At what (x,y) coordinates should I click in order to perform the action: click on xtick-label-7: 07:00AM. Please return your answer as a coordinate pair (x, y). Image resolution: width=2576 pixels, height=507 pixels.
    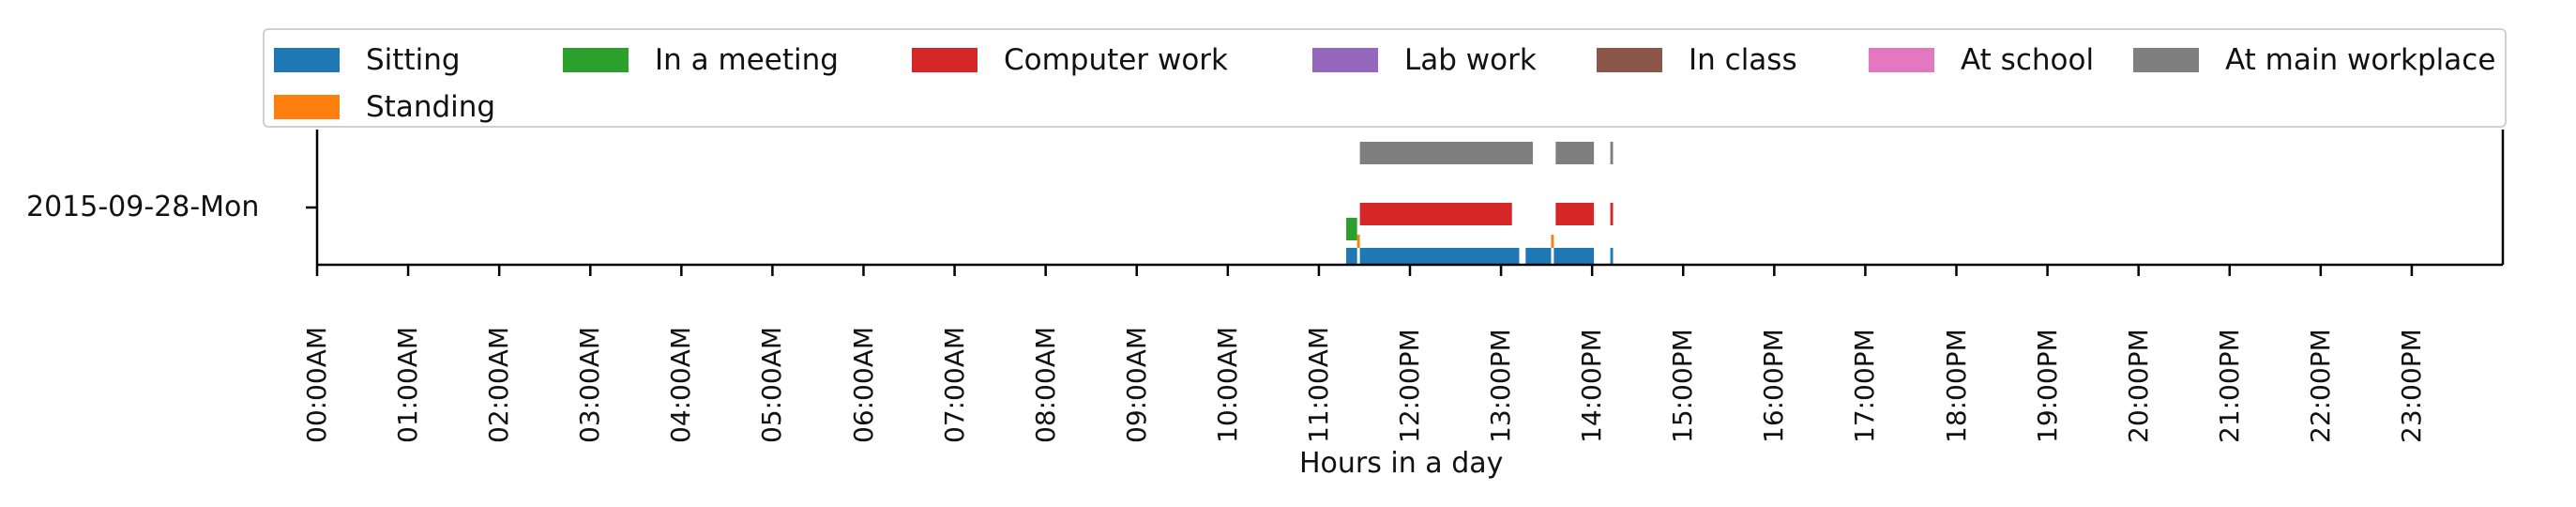
    Looking at the image, I should click on (954, 385).